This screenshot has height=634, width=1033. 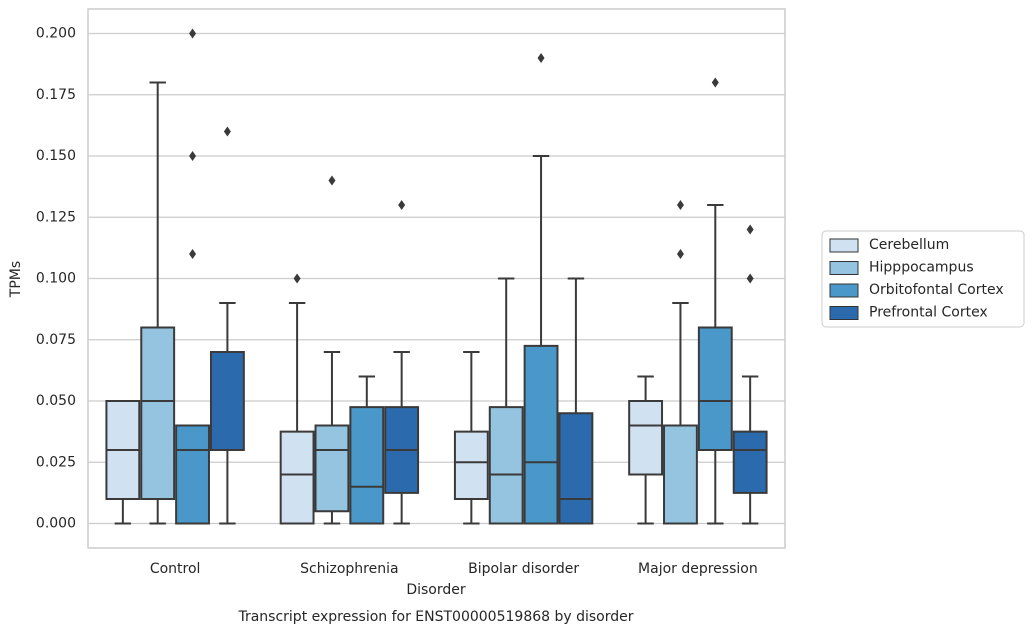 What do you see at coordinates (523, 569) in the screenshot?
I see `x-tick-label: Bipolar disorder` at bounding box center [523, 569].